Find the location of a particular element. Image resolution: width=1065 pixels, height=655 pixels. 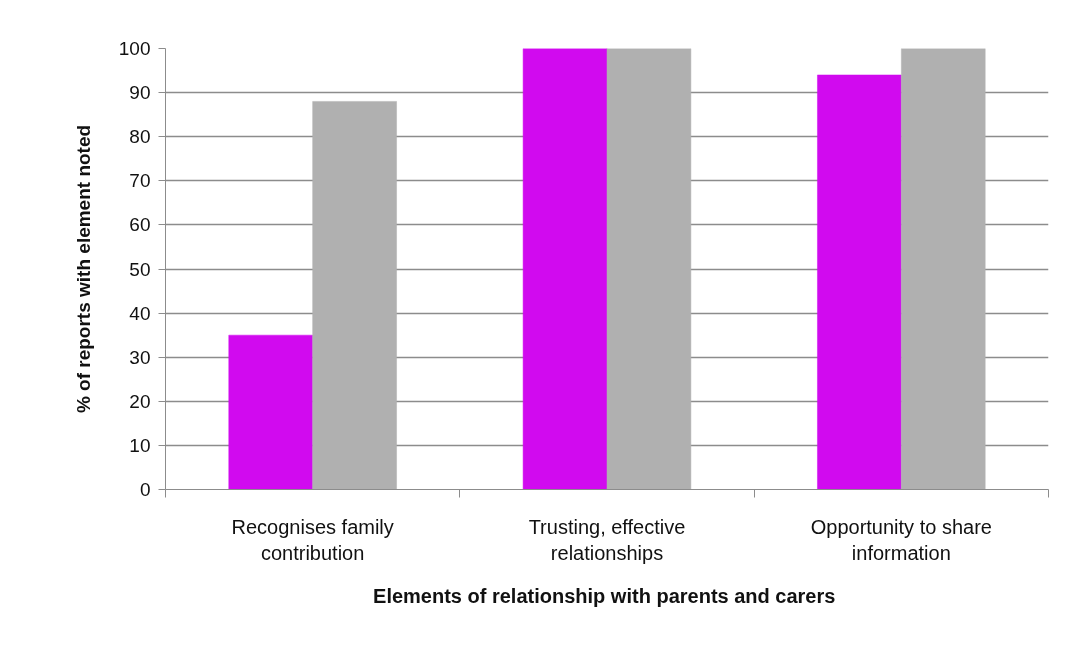

y-tick-label: 0 is located at coordinates (145, 489).